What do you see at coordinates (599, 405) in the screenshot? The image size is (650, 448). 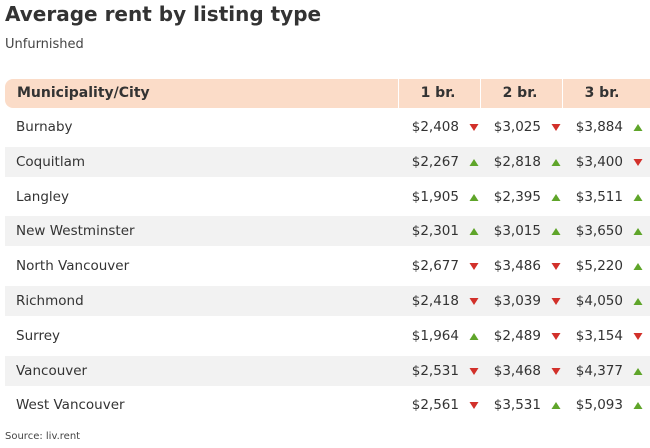 I see `rent-value: $5,093` at bounding box center [599, 405].